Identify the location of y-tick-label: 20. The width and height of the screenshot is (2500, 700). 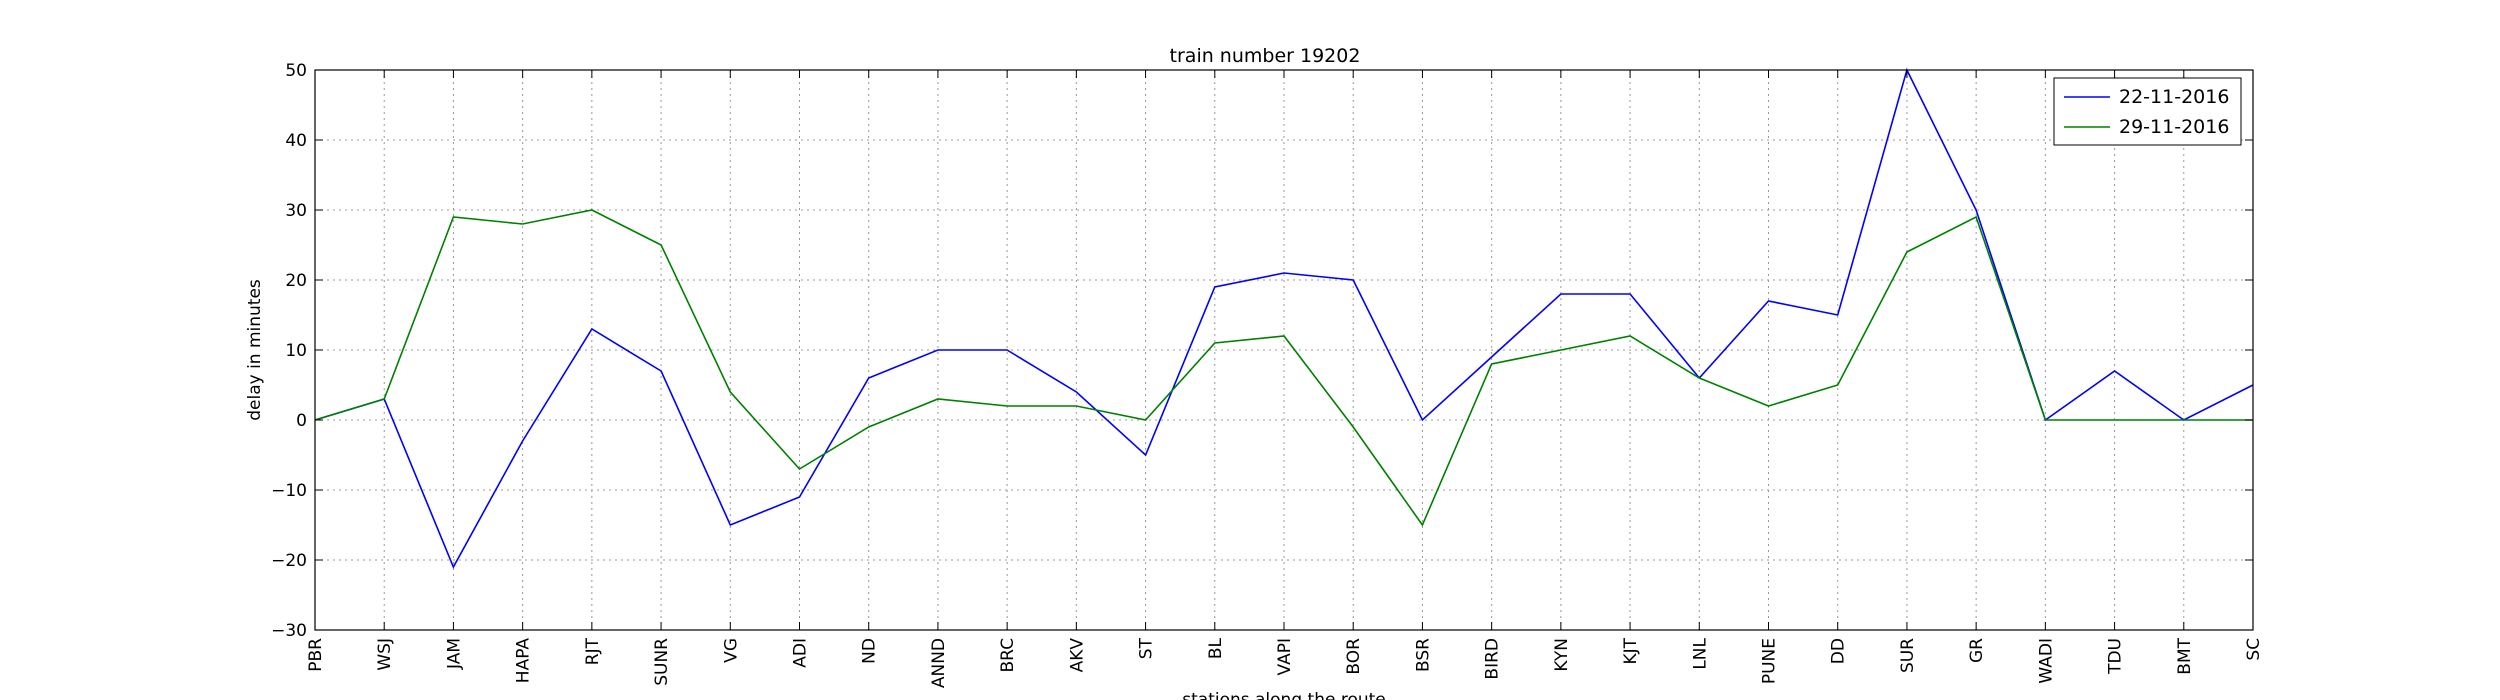
(296, 281).